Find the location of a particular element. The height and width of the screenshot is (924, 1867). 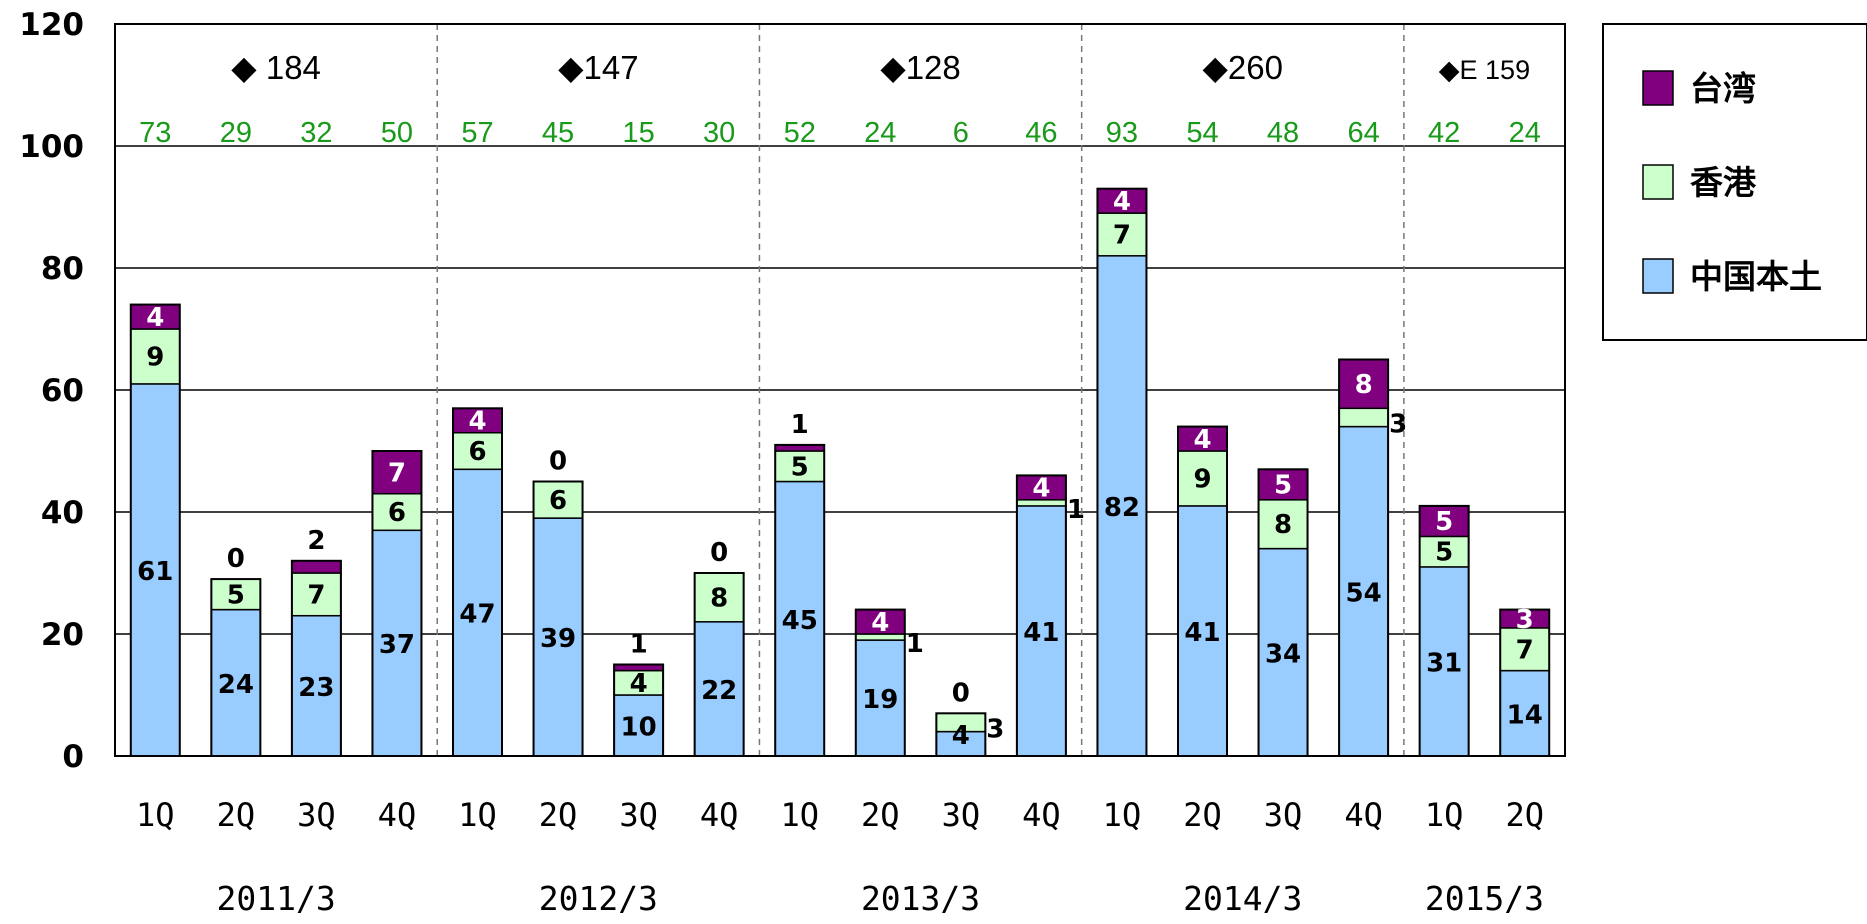

data-label: 47 is located at coordinates (477, 615).